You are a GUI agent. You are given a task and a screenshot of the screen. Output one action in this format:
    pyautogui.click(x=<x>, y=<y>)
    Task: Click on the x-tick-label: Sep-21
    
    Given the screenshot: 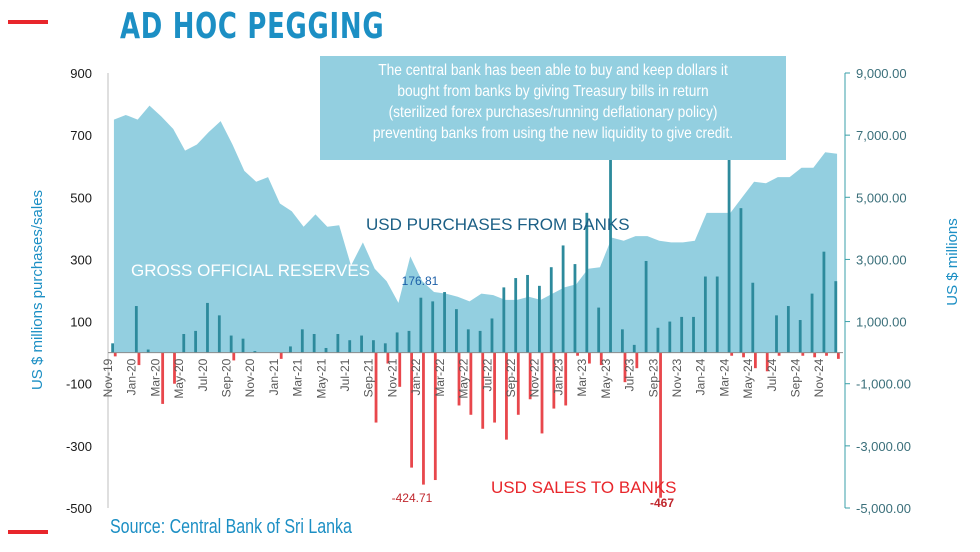 What is the action you would take?
    pyautogui.click(x=369, y=377)
    